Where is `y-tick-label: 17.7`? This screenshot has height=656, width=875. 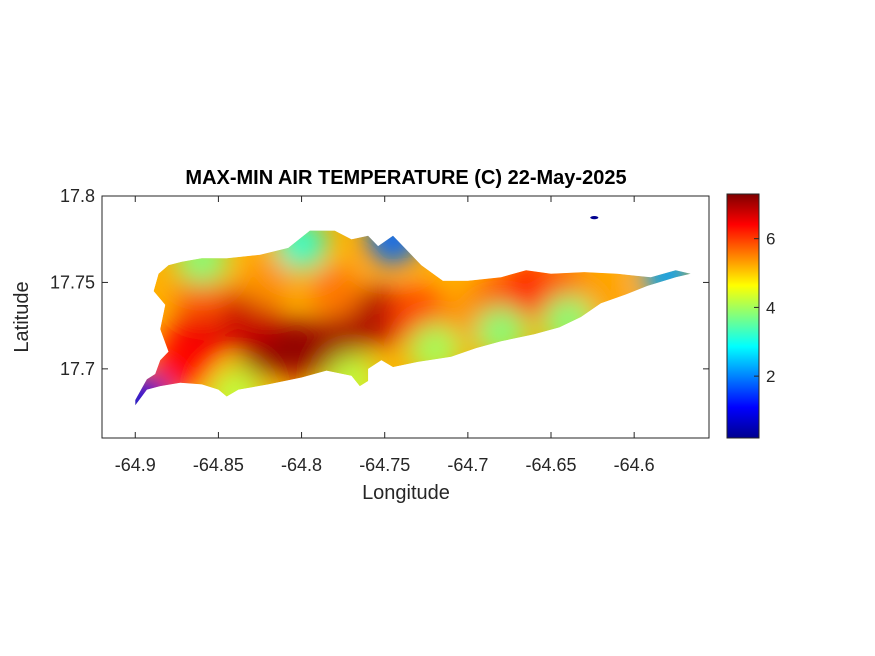
y-tick-label: 17.7 is located at coordinates (77, 369).